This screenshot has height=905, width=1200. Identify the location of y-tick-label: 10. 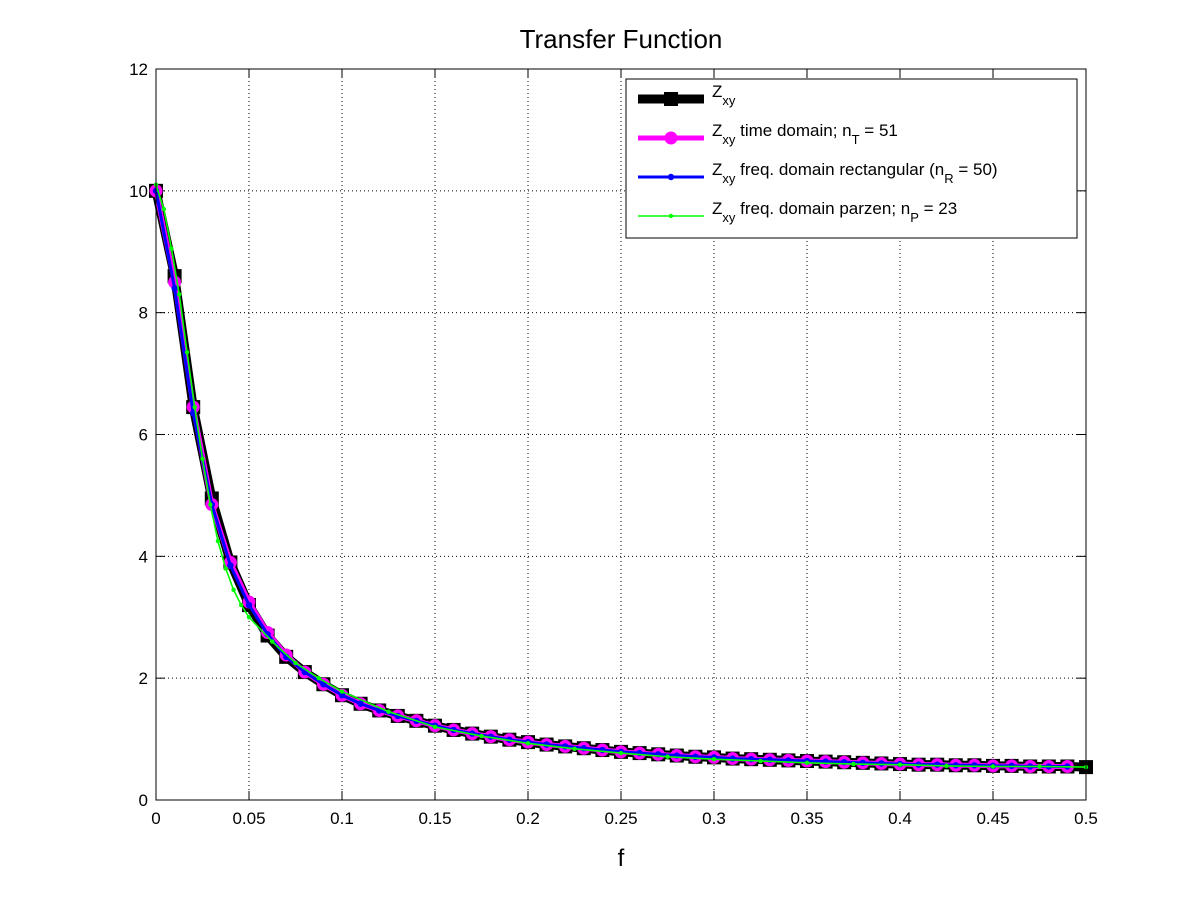
(138, 191).